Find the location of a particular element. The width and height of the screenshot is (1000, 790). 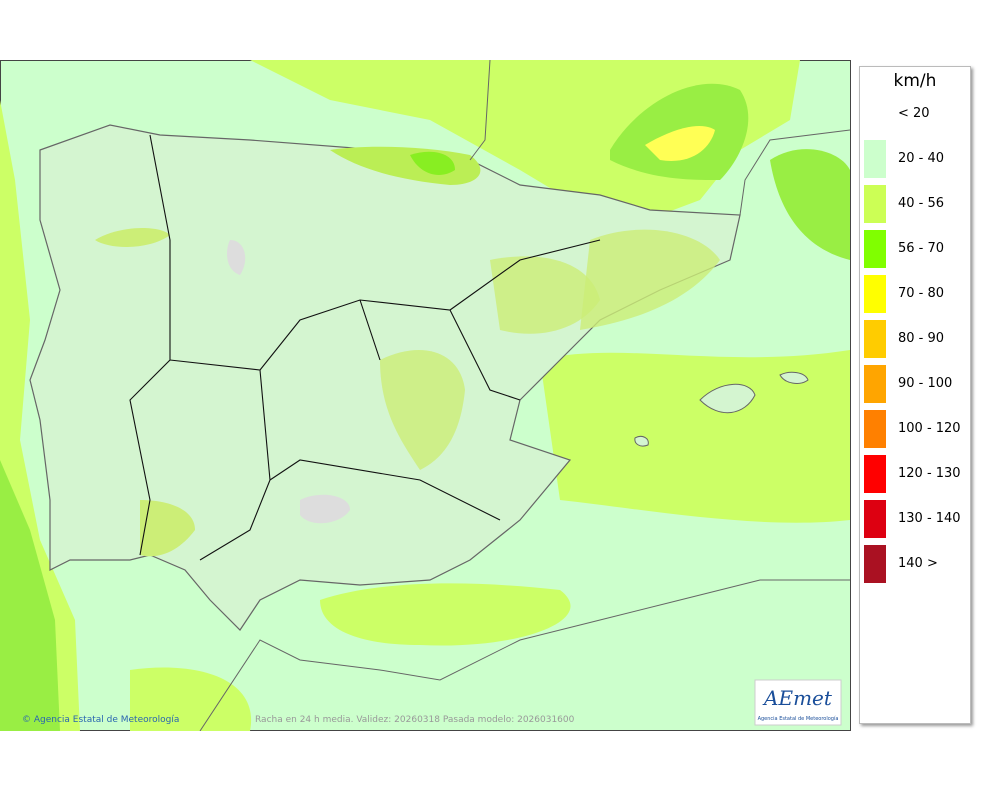

legend-label: 40 - 56 is located at coordinates (921, 203).